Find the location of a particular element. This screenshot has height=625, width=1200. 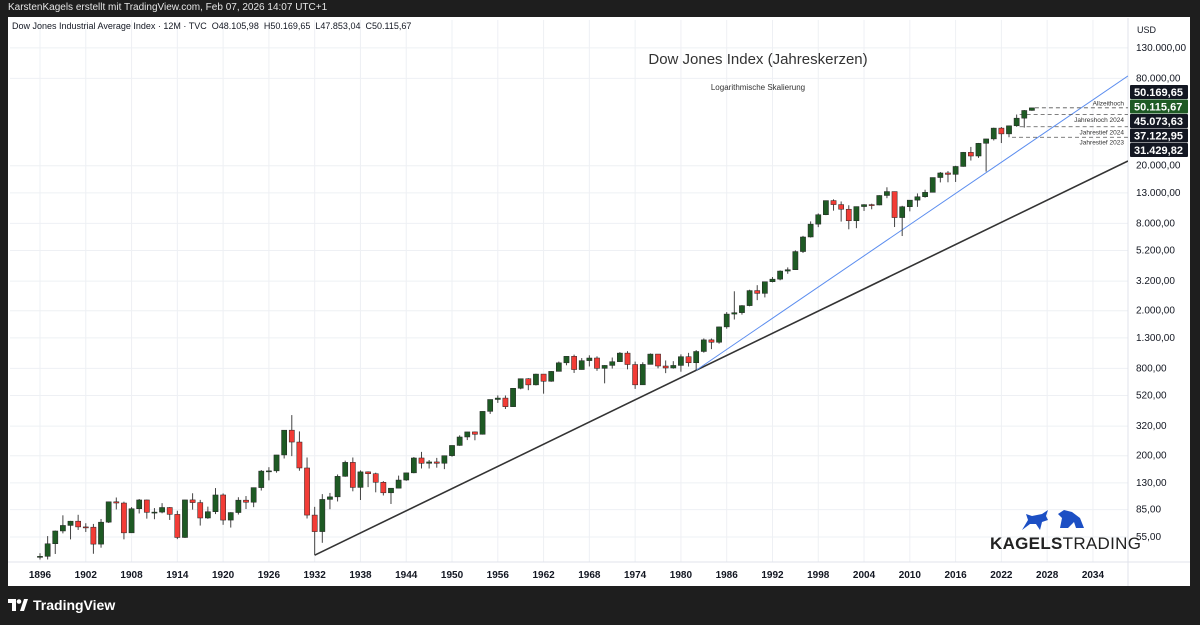

y-tick-label: 5.200,00 is located at coordinates (1155, 251).